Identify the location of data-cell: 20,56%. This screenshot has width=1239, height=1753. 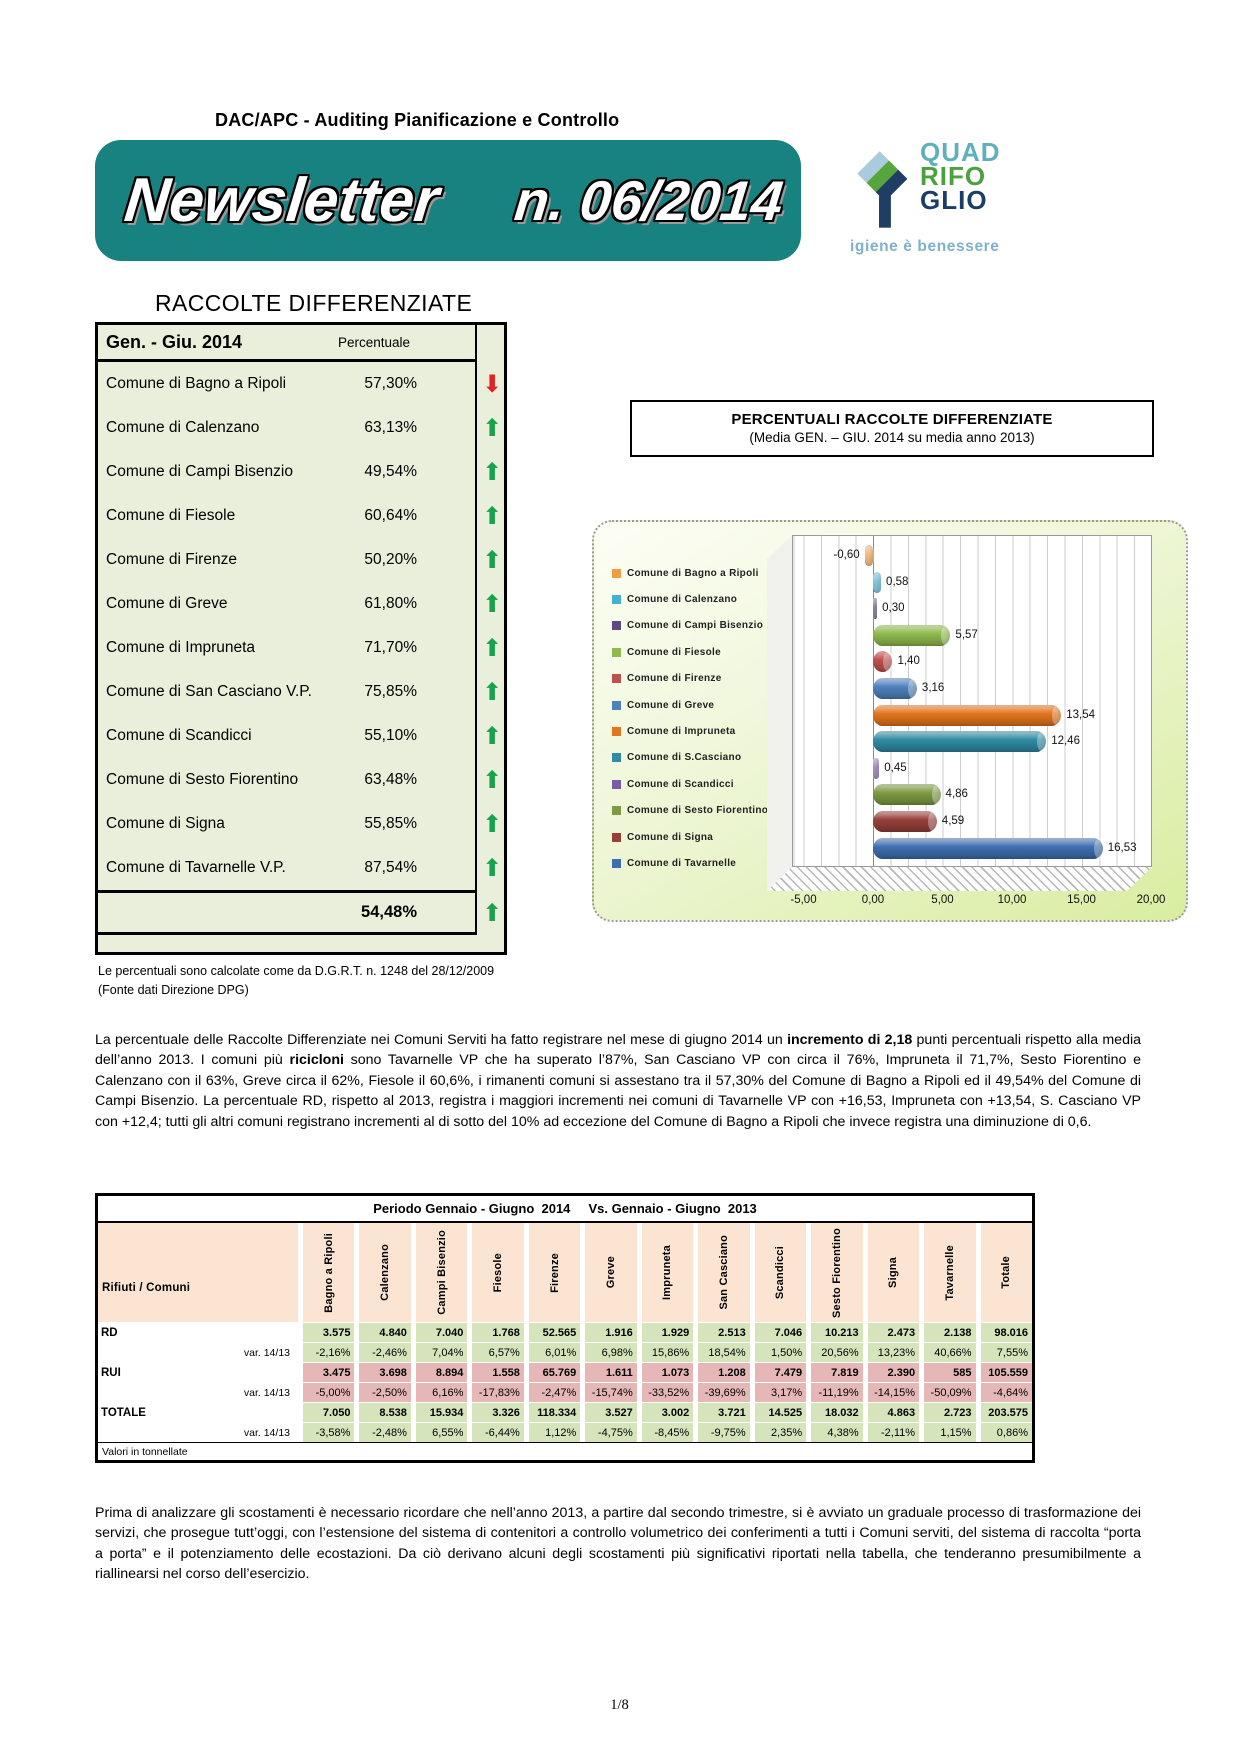
(837, 1352).